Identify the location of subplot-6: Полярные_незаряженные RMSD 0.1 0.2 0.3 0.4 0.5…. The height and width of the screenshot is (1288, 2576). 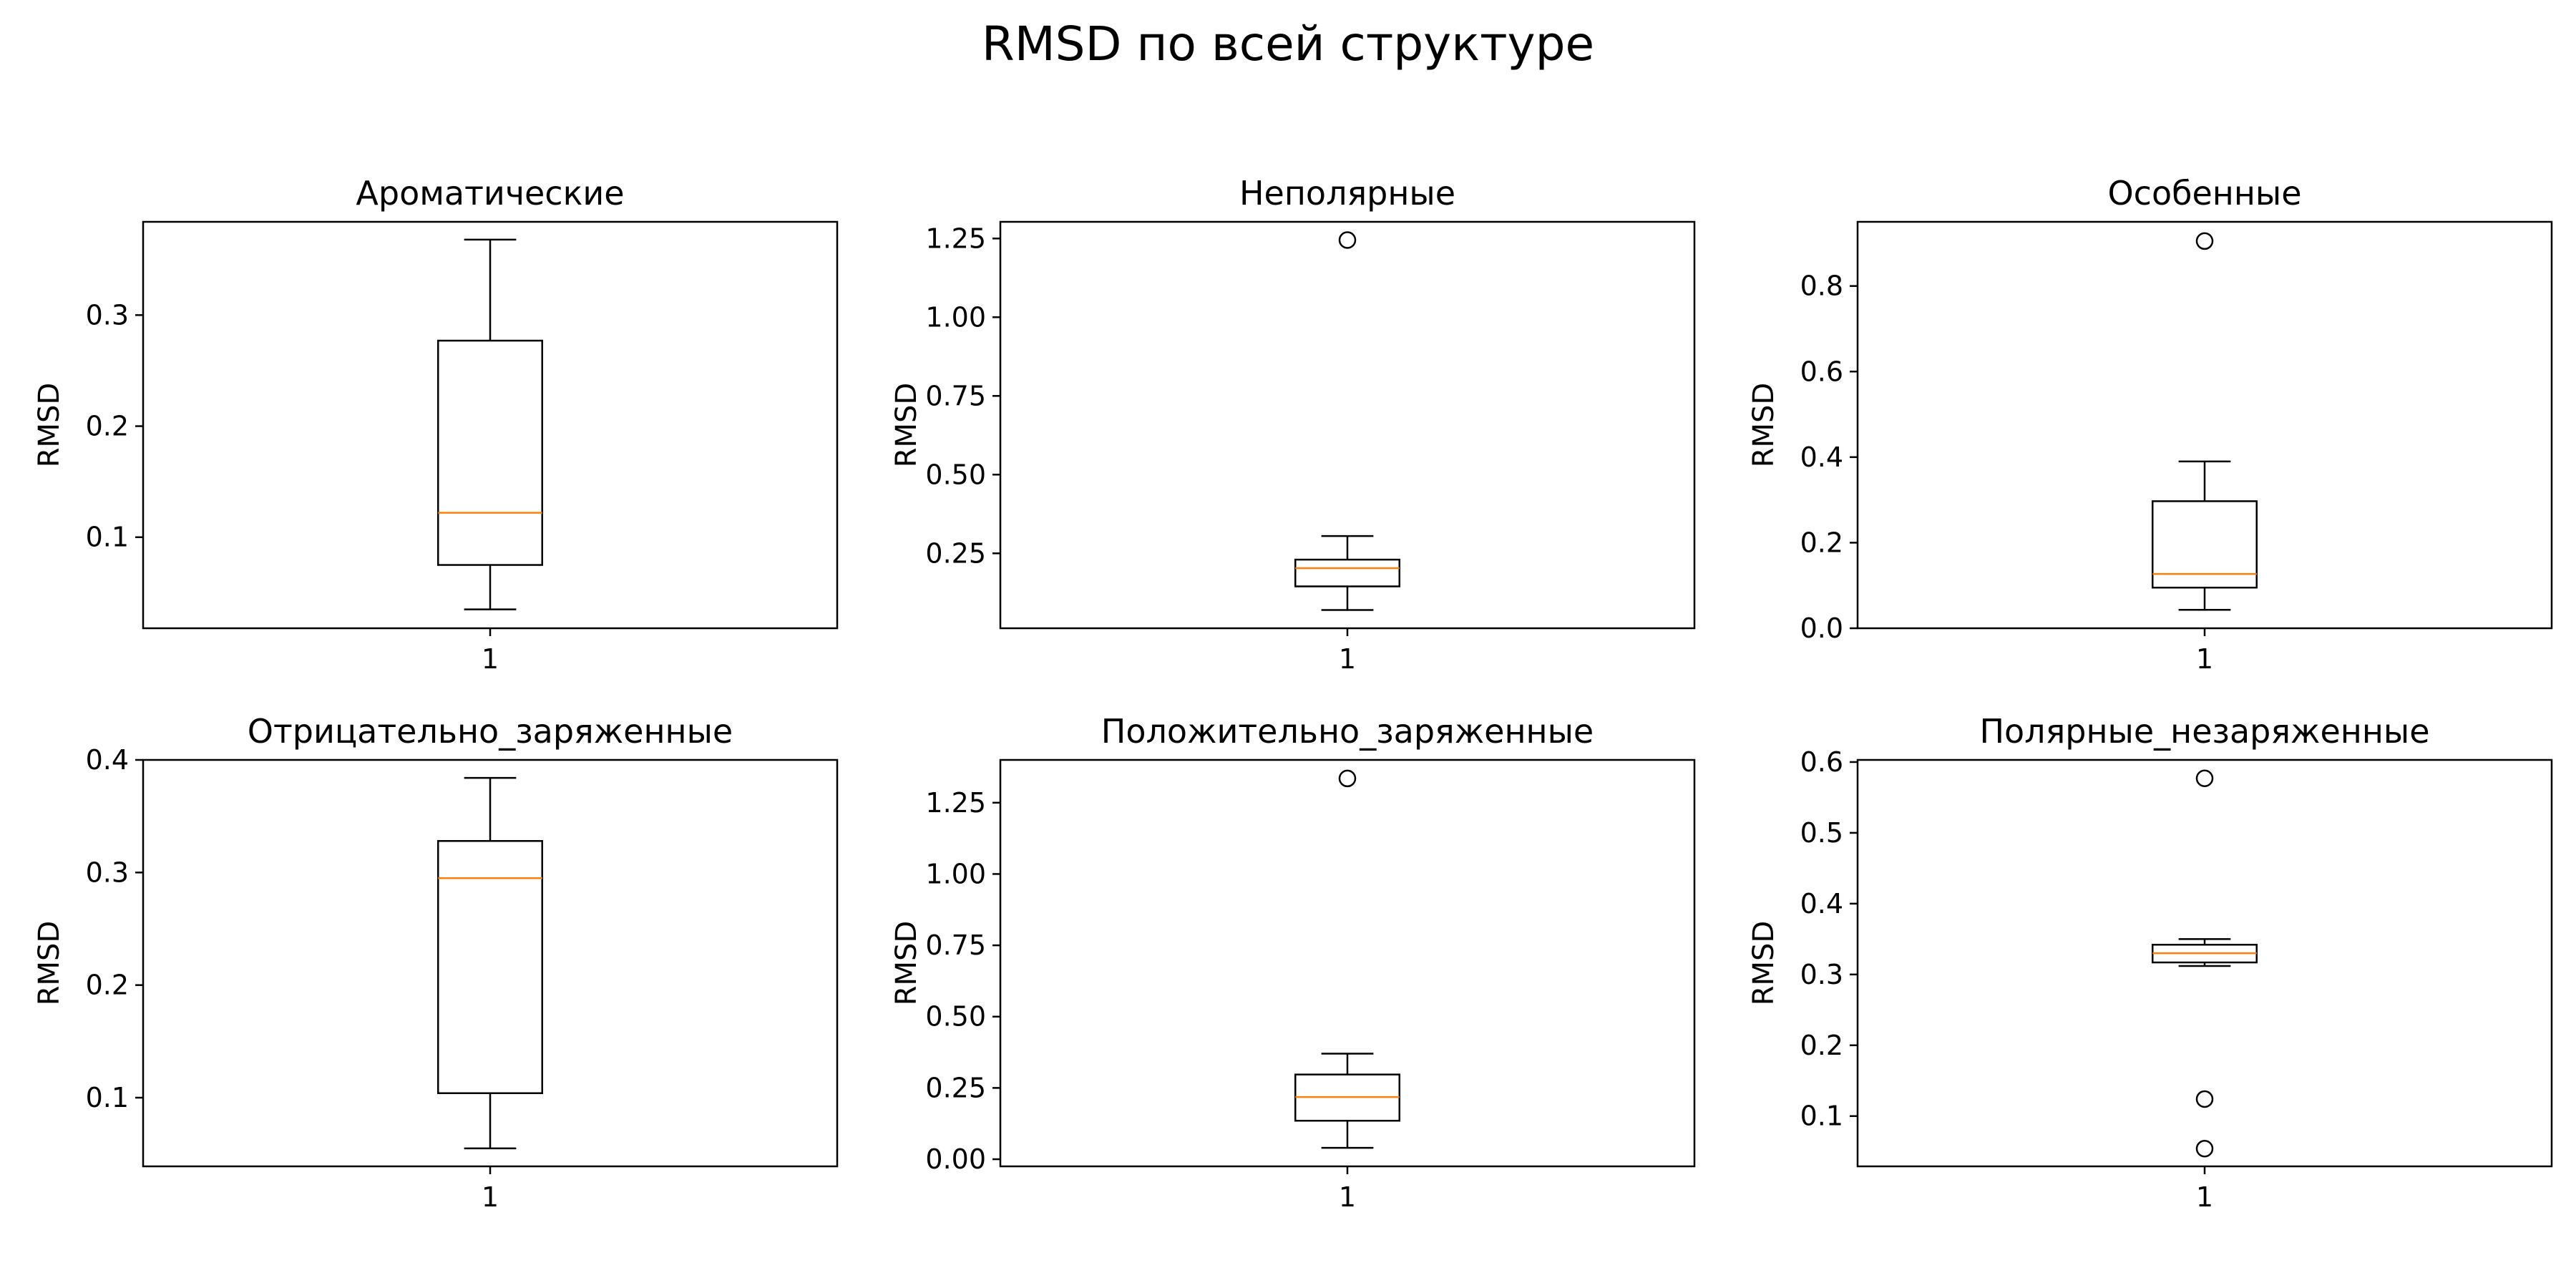
(2150, 962).